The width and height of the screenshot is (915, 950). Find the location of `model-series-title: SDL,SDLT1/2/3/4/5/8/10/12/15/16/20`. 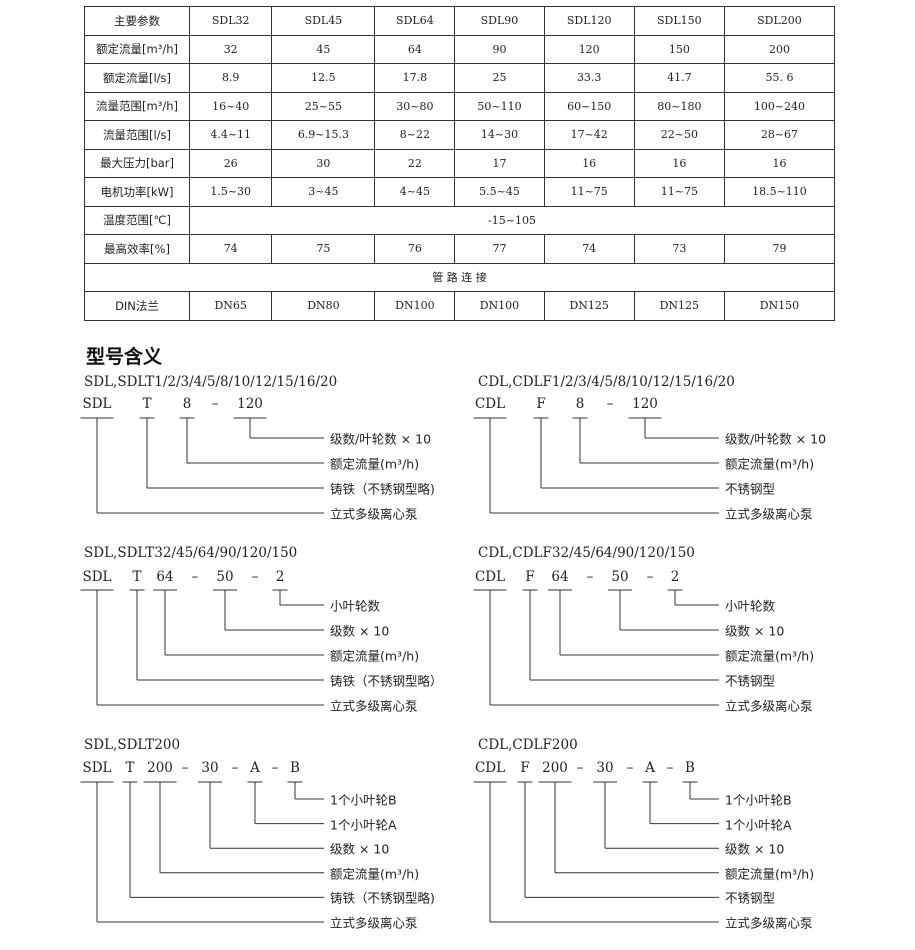

model-series-title: SDL,SDLT1/2/3/4/5/8/10/12/15/16/20 is located at coordinates (211, 382).